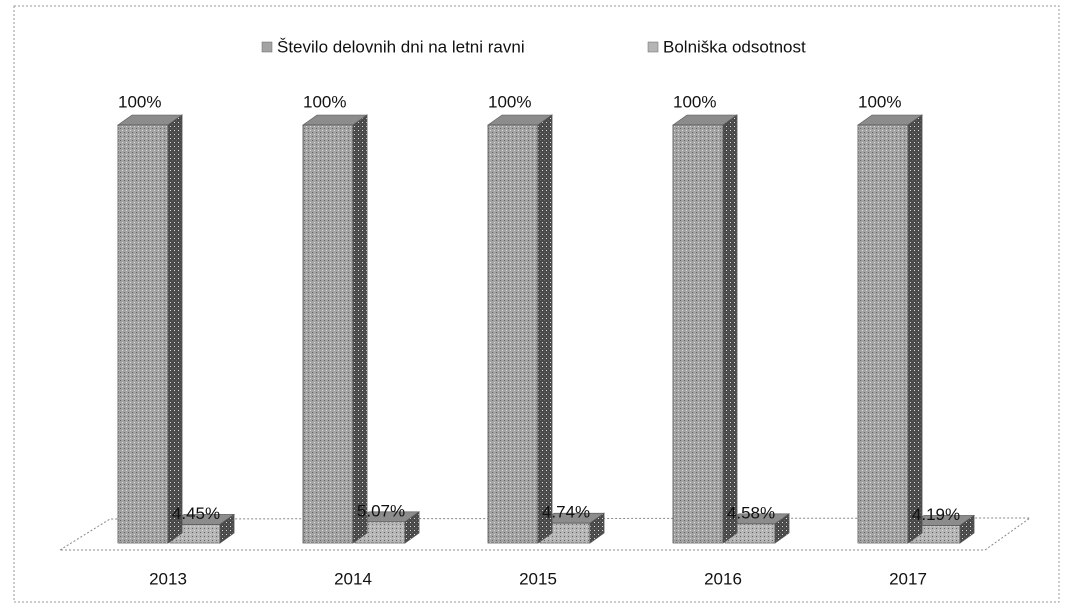 The width and height of the screenshot is (1069, 608). I want to click on data-label: 4.58%, so click(751, 512).